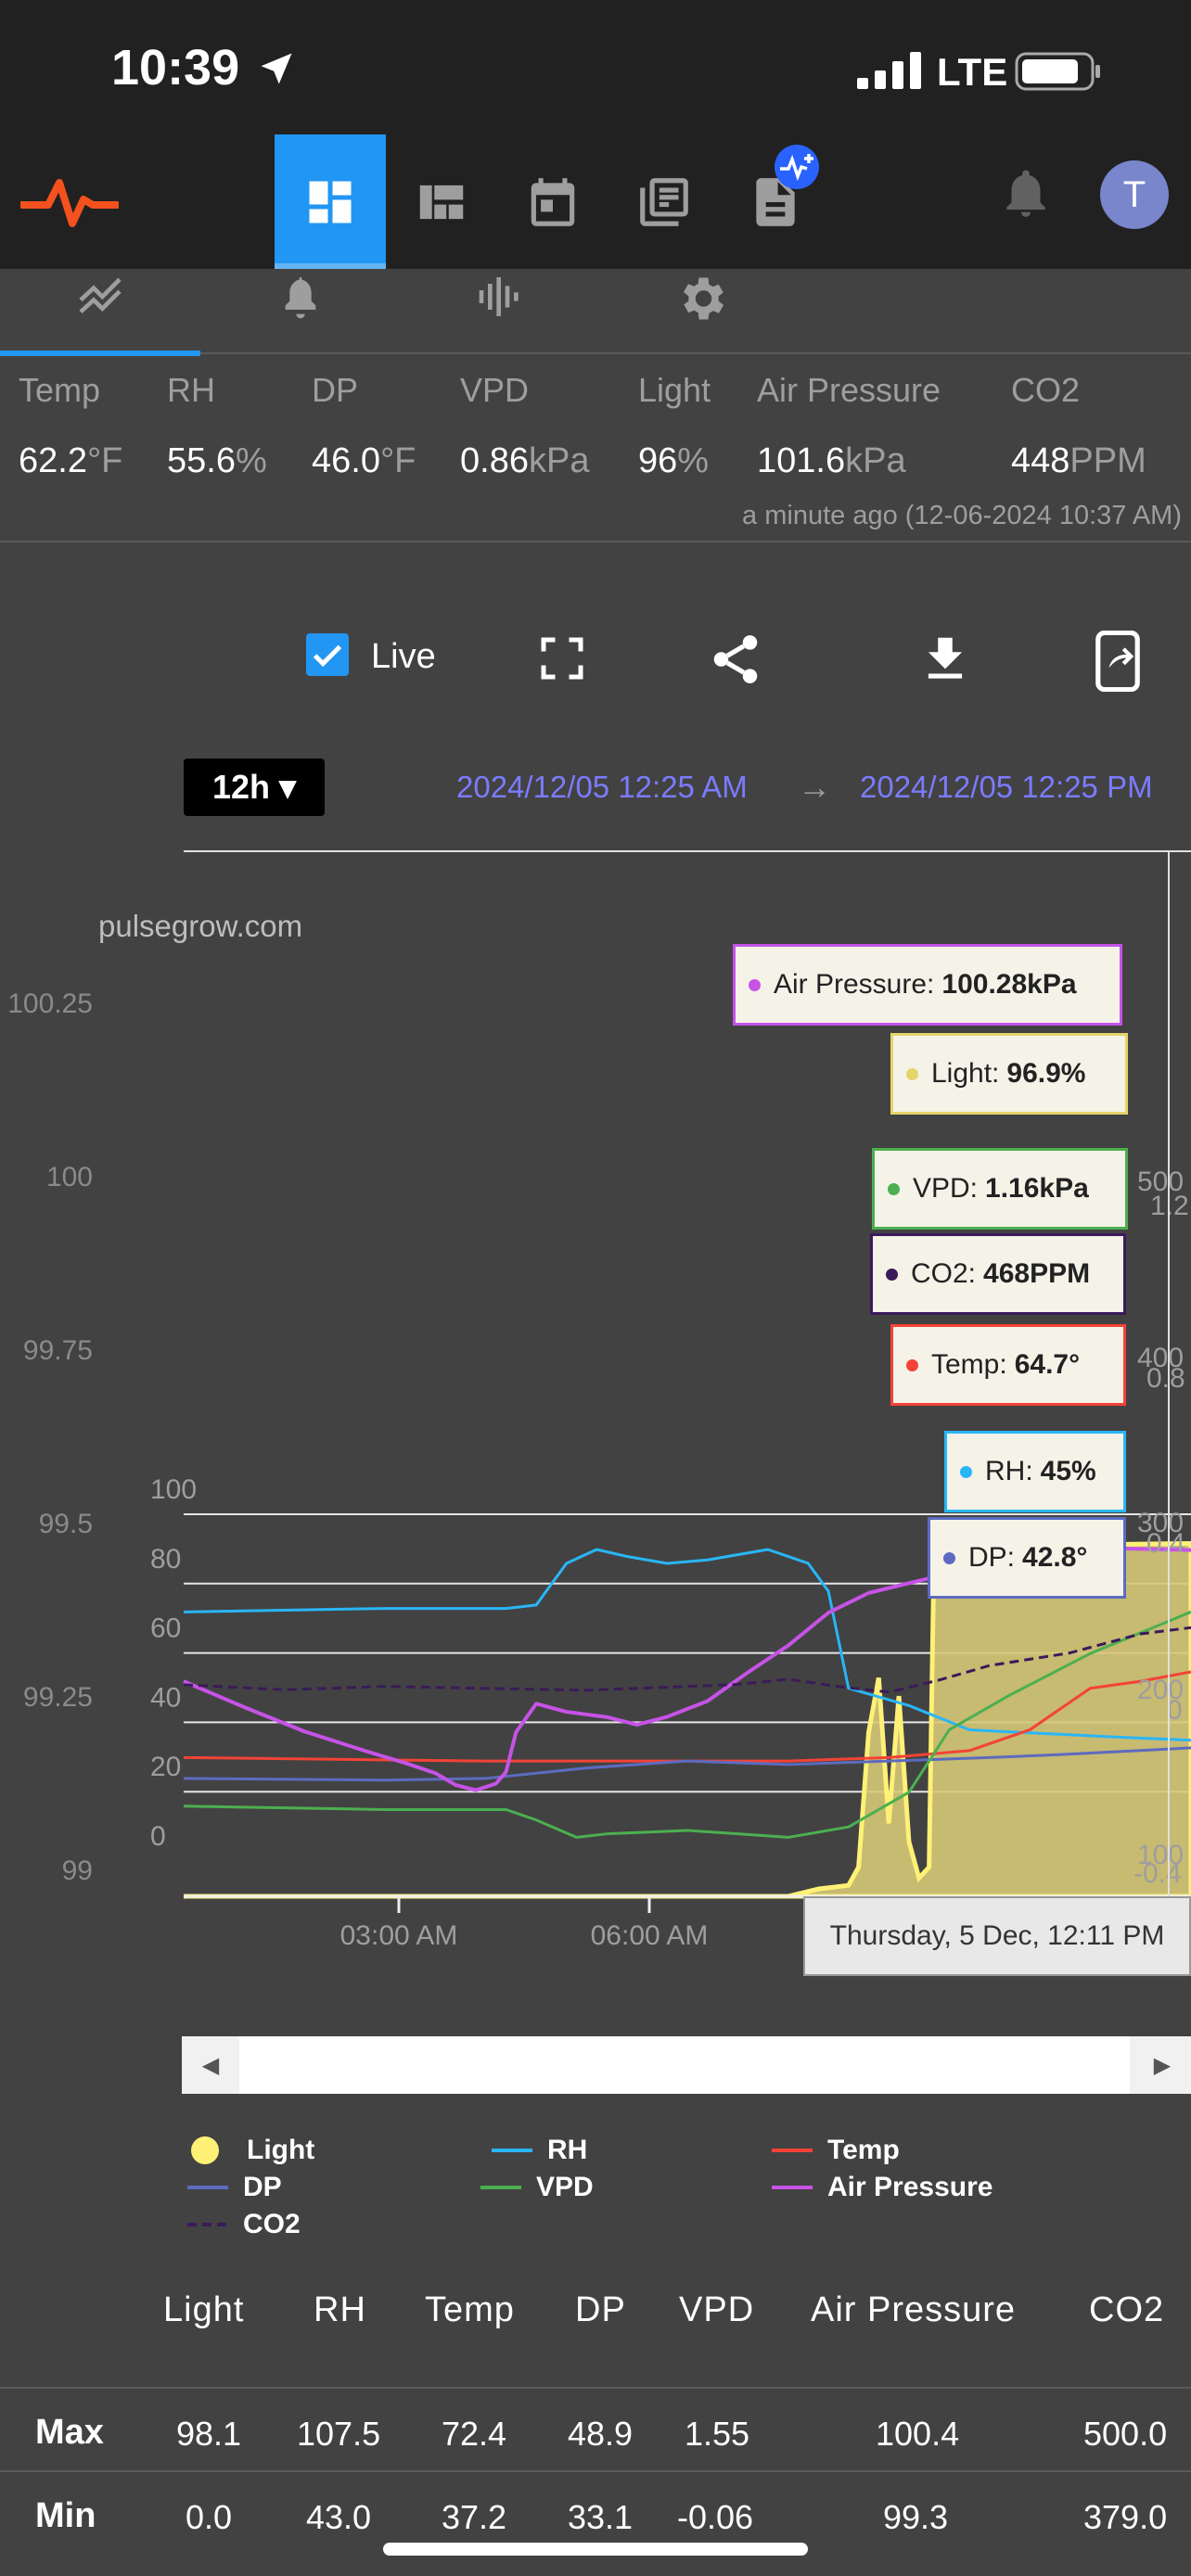 The image size is (1191, 2576). I want to click on series-line-dp, so click(687, 1764).